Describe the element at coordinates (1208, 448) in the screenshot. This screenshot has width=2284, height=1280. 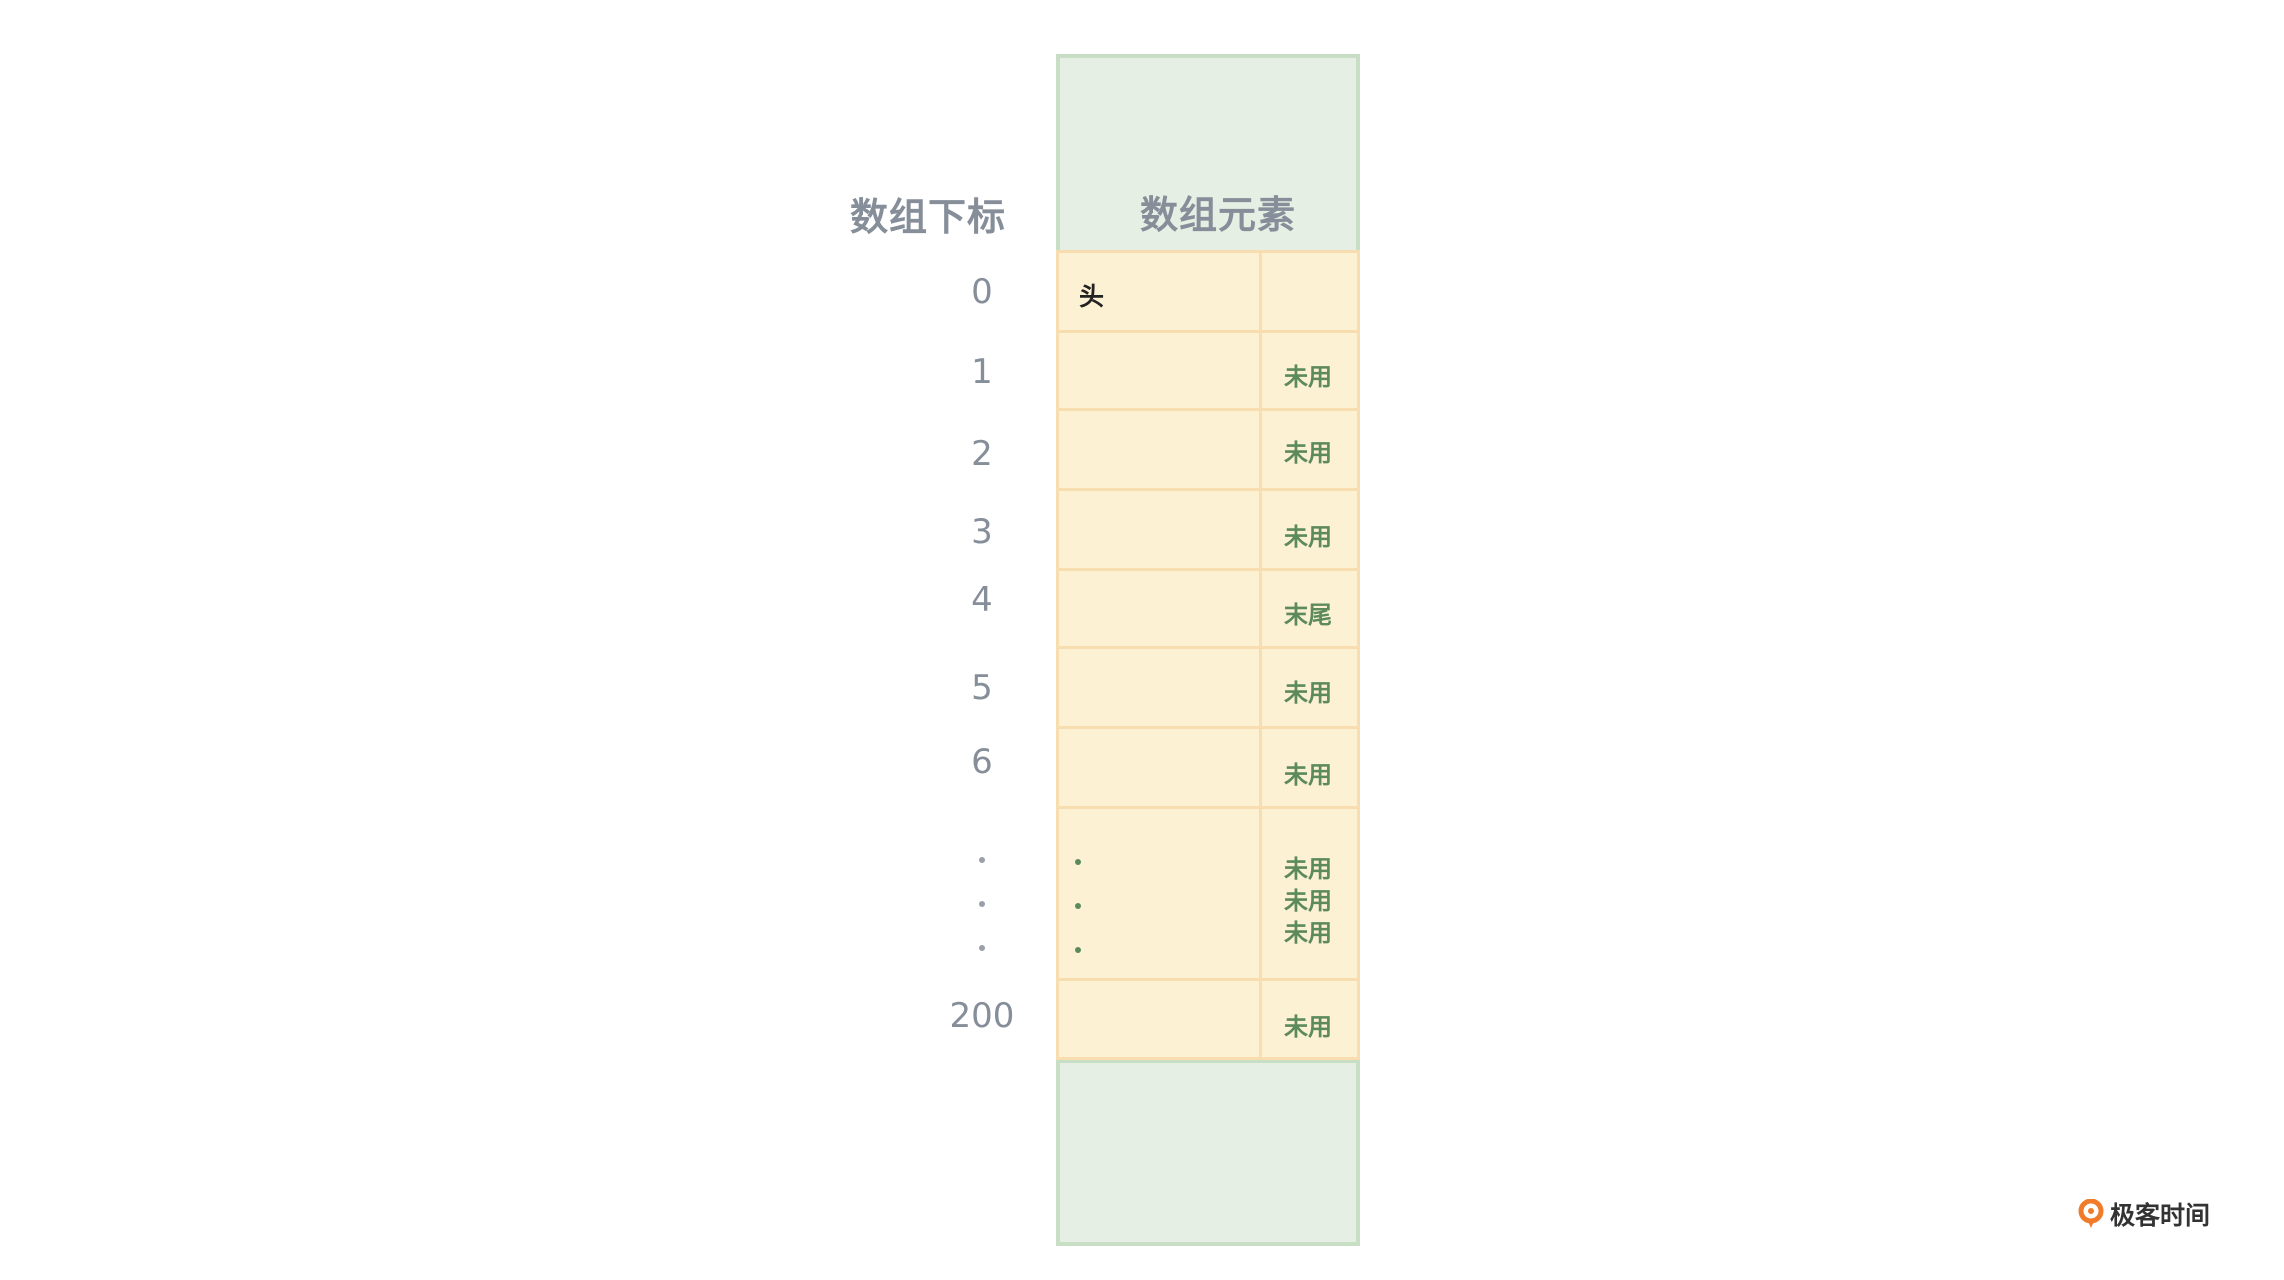
I see `array-row-2: 未用` at that location.